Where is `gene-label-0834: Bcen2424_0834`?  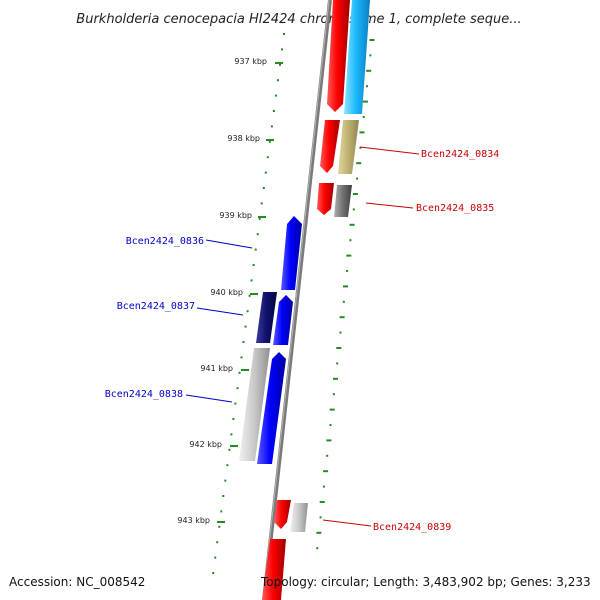
gene-label-0834: Bcen2424_0834 is located at coordinates (460, 154).